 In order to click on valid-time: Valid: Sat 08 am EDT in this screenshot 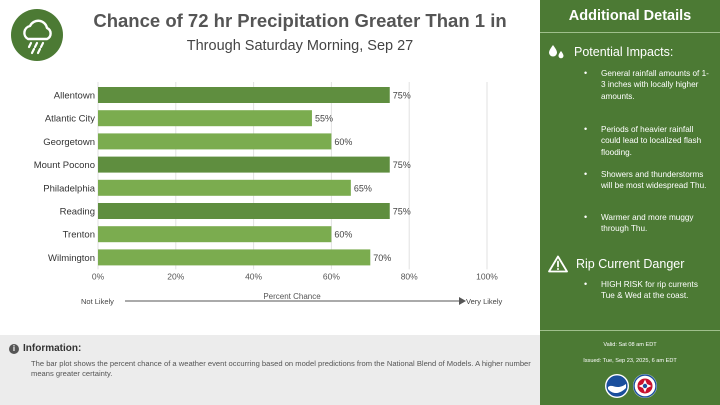, I will do `click(630, 345)`.